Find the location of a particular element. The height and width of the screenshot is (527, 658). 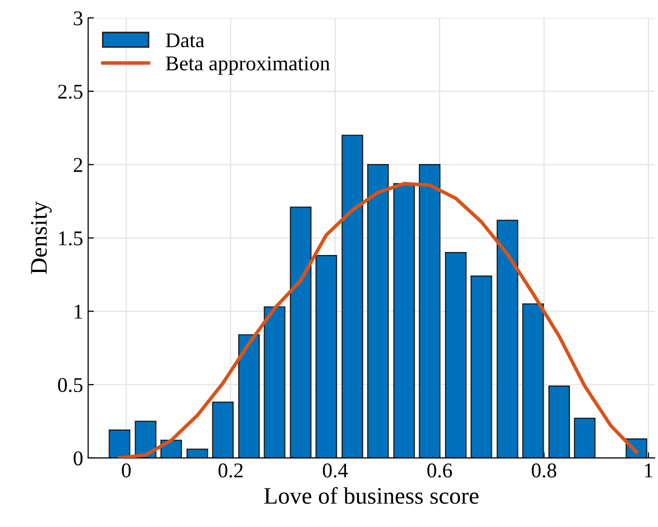

x-tick-label: 0 is located at coordinates (126, 470).